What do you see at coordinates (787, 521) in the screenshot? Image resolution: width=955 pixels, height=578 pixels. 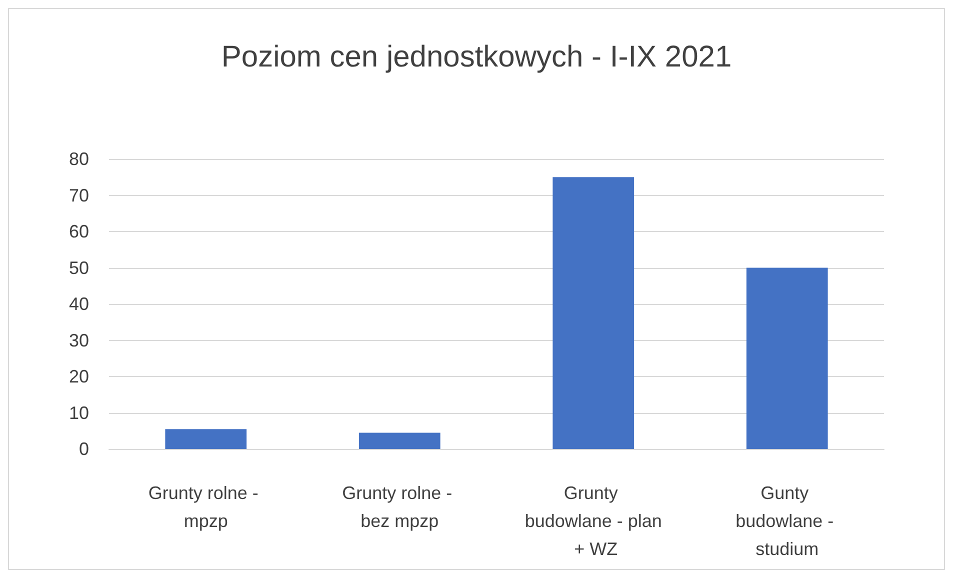 I see `x-tick-label: Gunty budowlane - studium` at bounding box center [787, 521].